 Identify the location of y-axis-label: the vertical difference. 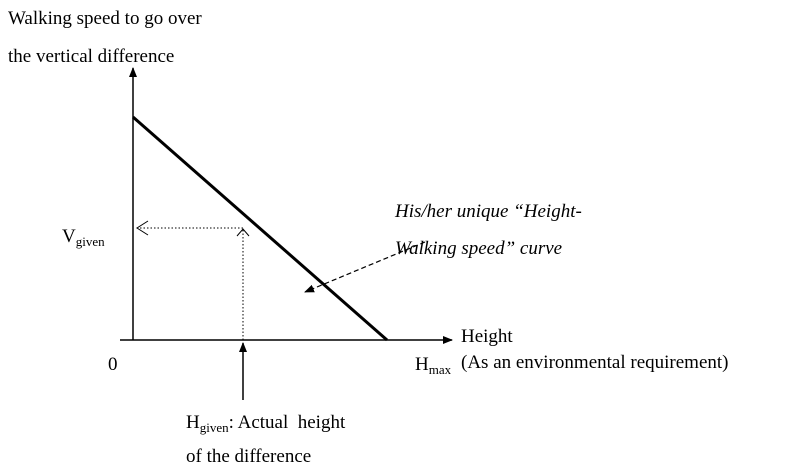
(91, 56).